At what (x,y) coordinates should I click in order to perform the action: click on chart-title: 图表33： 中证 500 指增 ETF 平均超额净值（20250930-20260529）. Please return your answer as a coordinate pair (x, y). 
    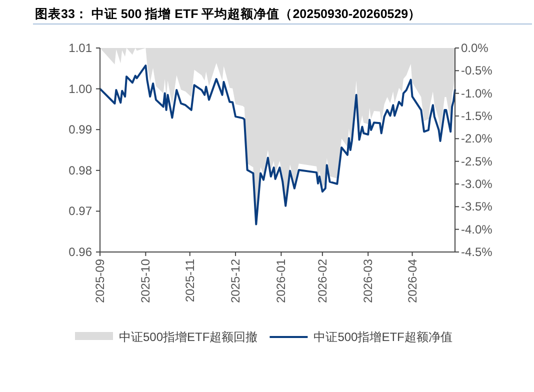
    Looking at the image, I should click on (228, 13).